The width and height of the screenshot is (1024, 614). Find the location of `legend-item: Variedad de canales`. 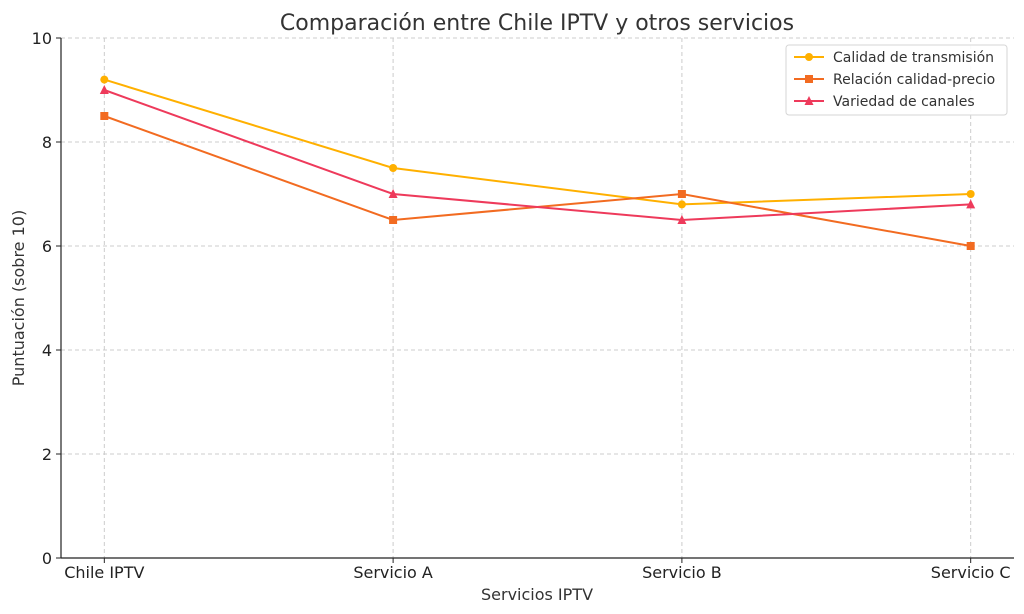

legend-item: Variedad de canales is located at coordinates (884, 102).